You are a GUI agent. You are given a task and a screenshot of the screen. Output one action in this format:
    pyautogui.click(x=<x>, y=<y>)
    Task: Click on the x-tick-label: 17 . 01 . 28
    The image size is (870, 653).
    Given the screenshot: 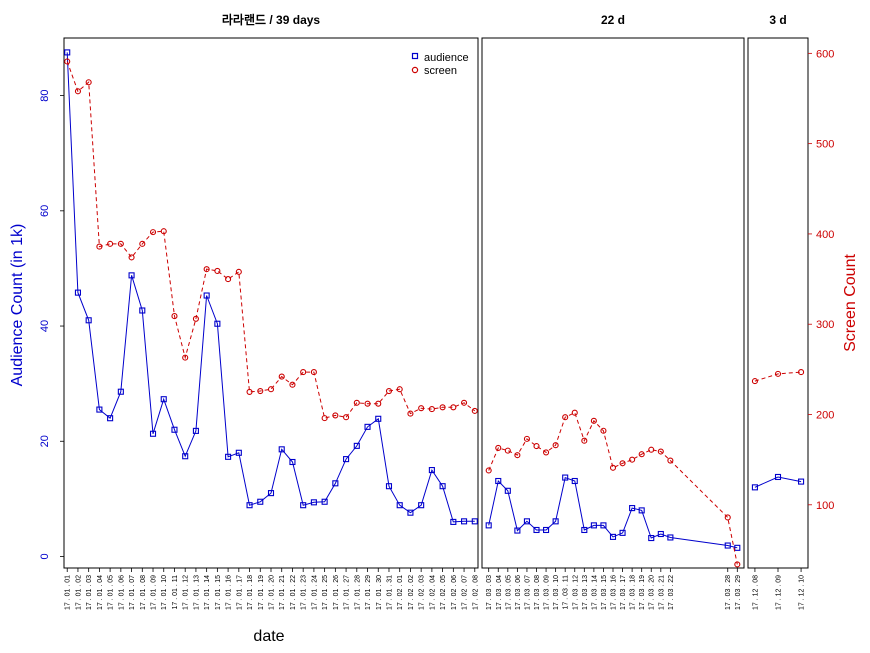 What is the action you would take?
    pyautogui.click(x=357, y=592)
    